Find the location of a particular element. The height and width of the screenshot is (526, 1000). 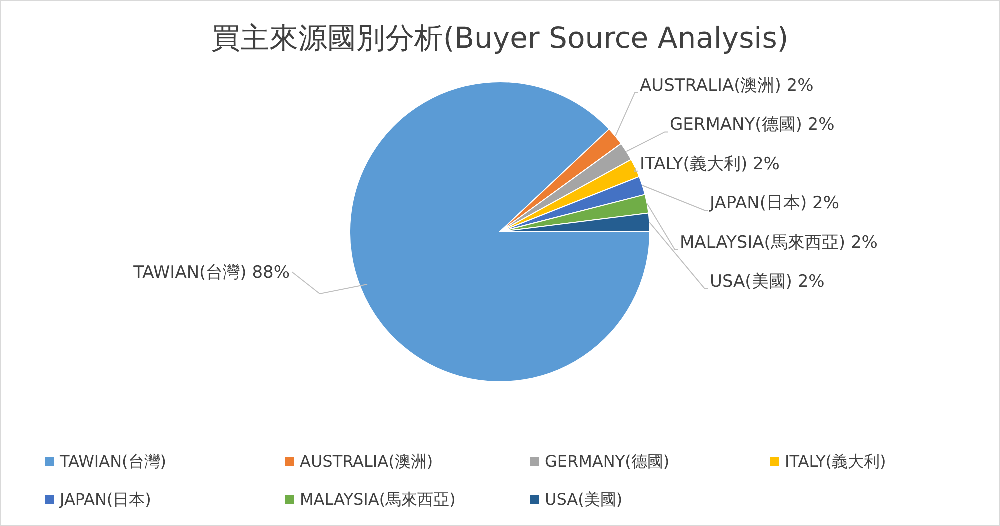

category-label: TAWIAN(台灣) 88% is located at coordinates (212, 273).